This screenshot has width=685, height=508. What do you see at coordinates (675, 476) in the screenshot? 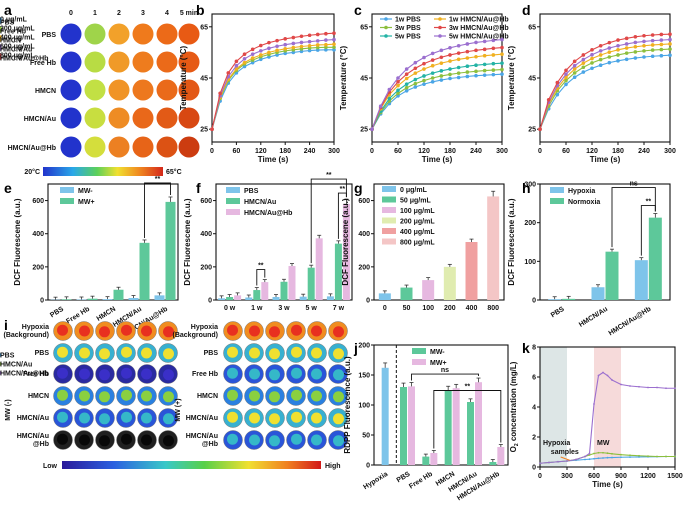
I see `x-tick-label: 1500` at bounding box center [675, 476].